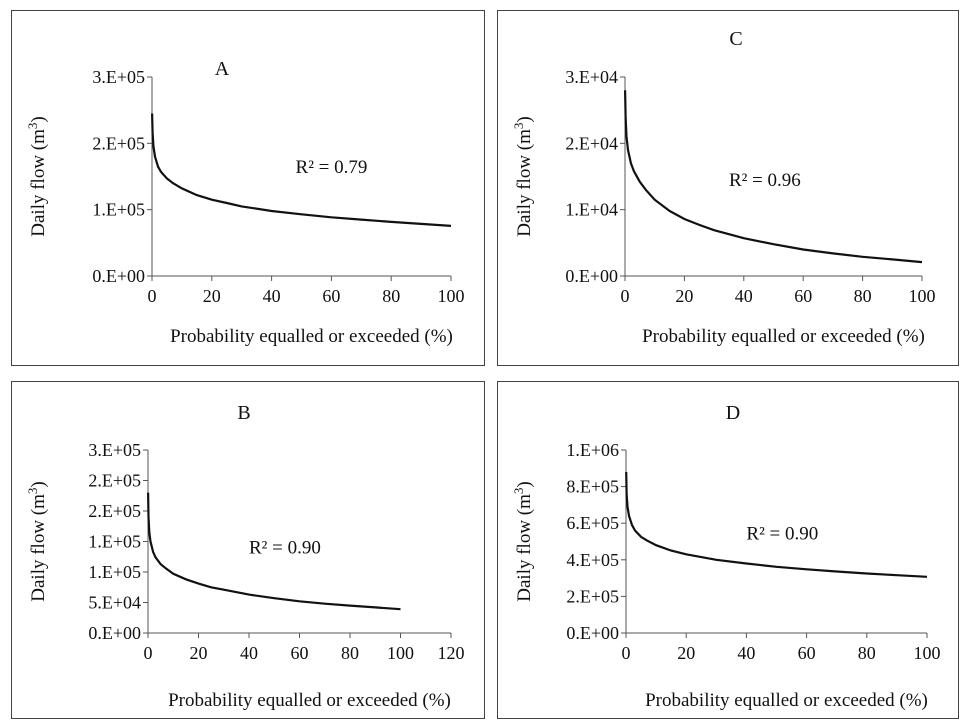 This screenshot has width=965, height=720. Describe the element at coordinates (592, 560) in the screenshot. I see `y-tick-label: 4.E+05` at that location.